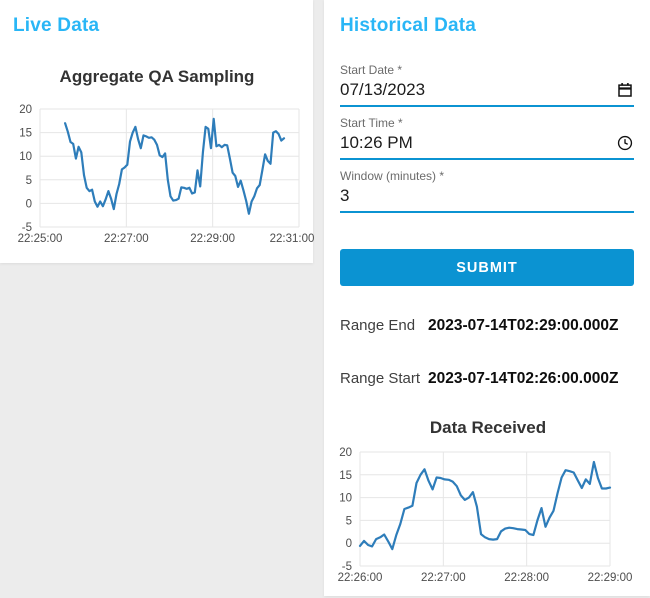 Image resolution: width=650 pixels, height=598 pixels. Describe the element at coordinates (625, 90) in the screenshot. I see `calendar-icon` at that location.